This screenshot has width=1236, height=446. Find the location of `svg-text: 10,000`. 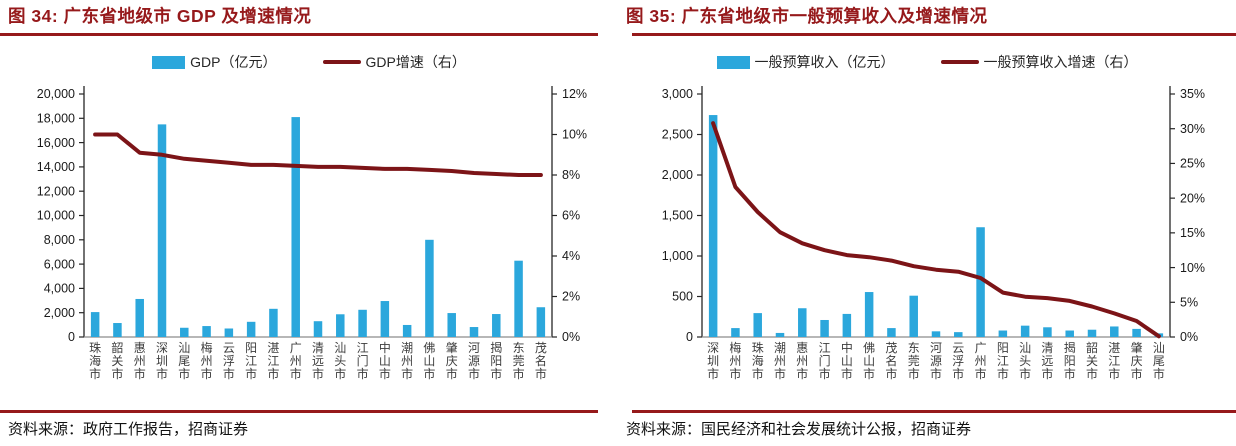

svg-text: 10,000 is located at coordinates (56, 216).